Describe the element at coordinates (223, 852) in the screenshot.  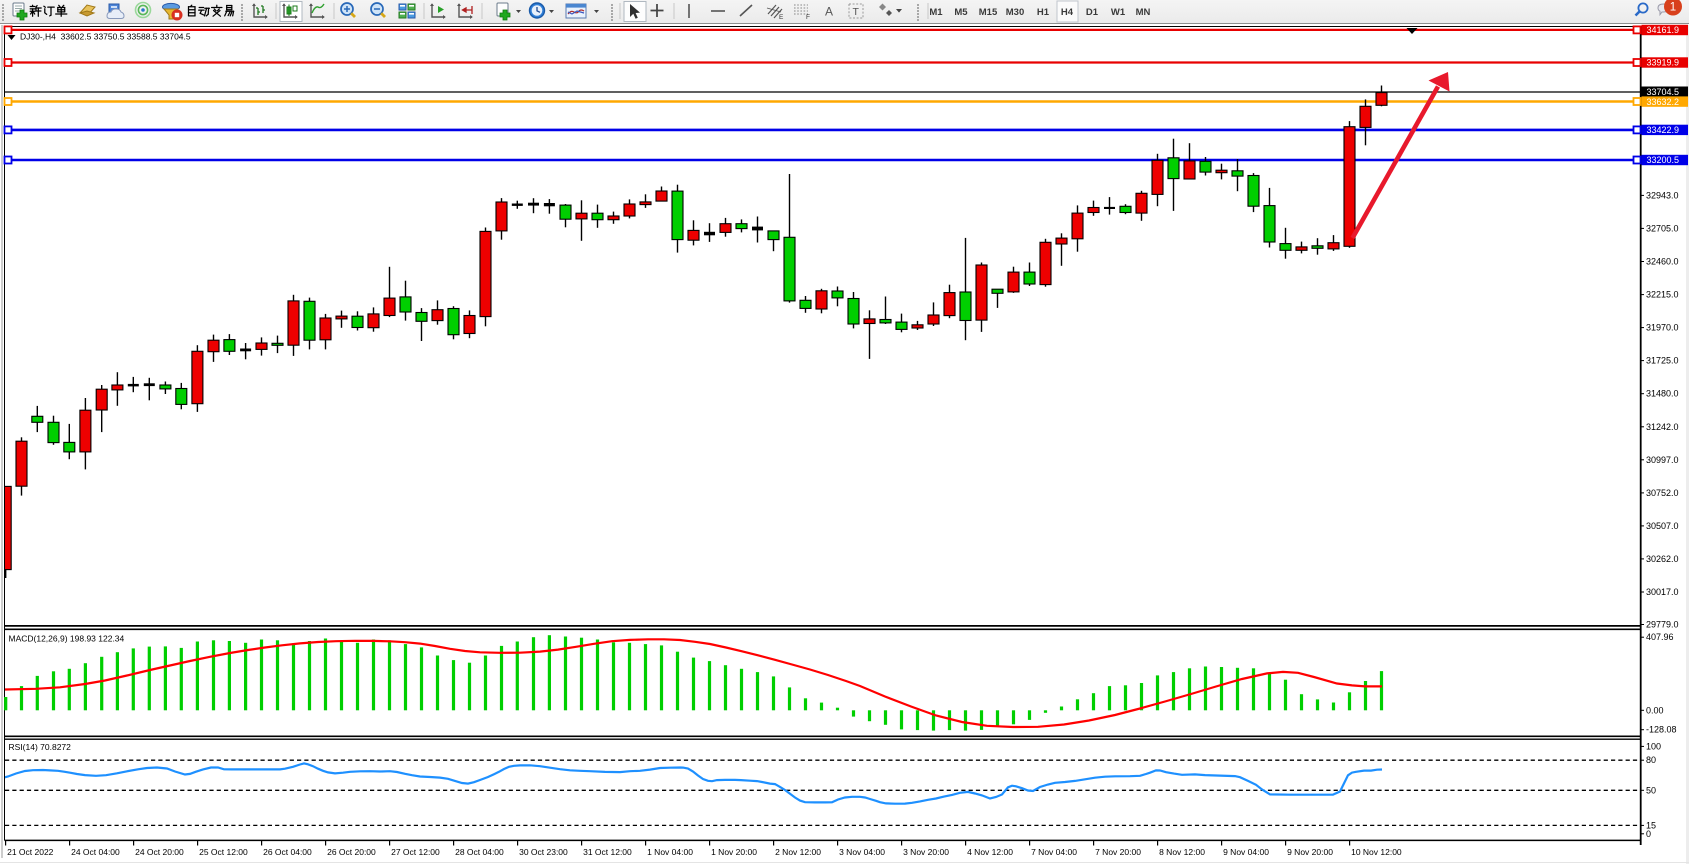
I see `svg-text: 25 Oct 12:00` at that location.